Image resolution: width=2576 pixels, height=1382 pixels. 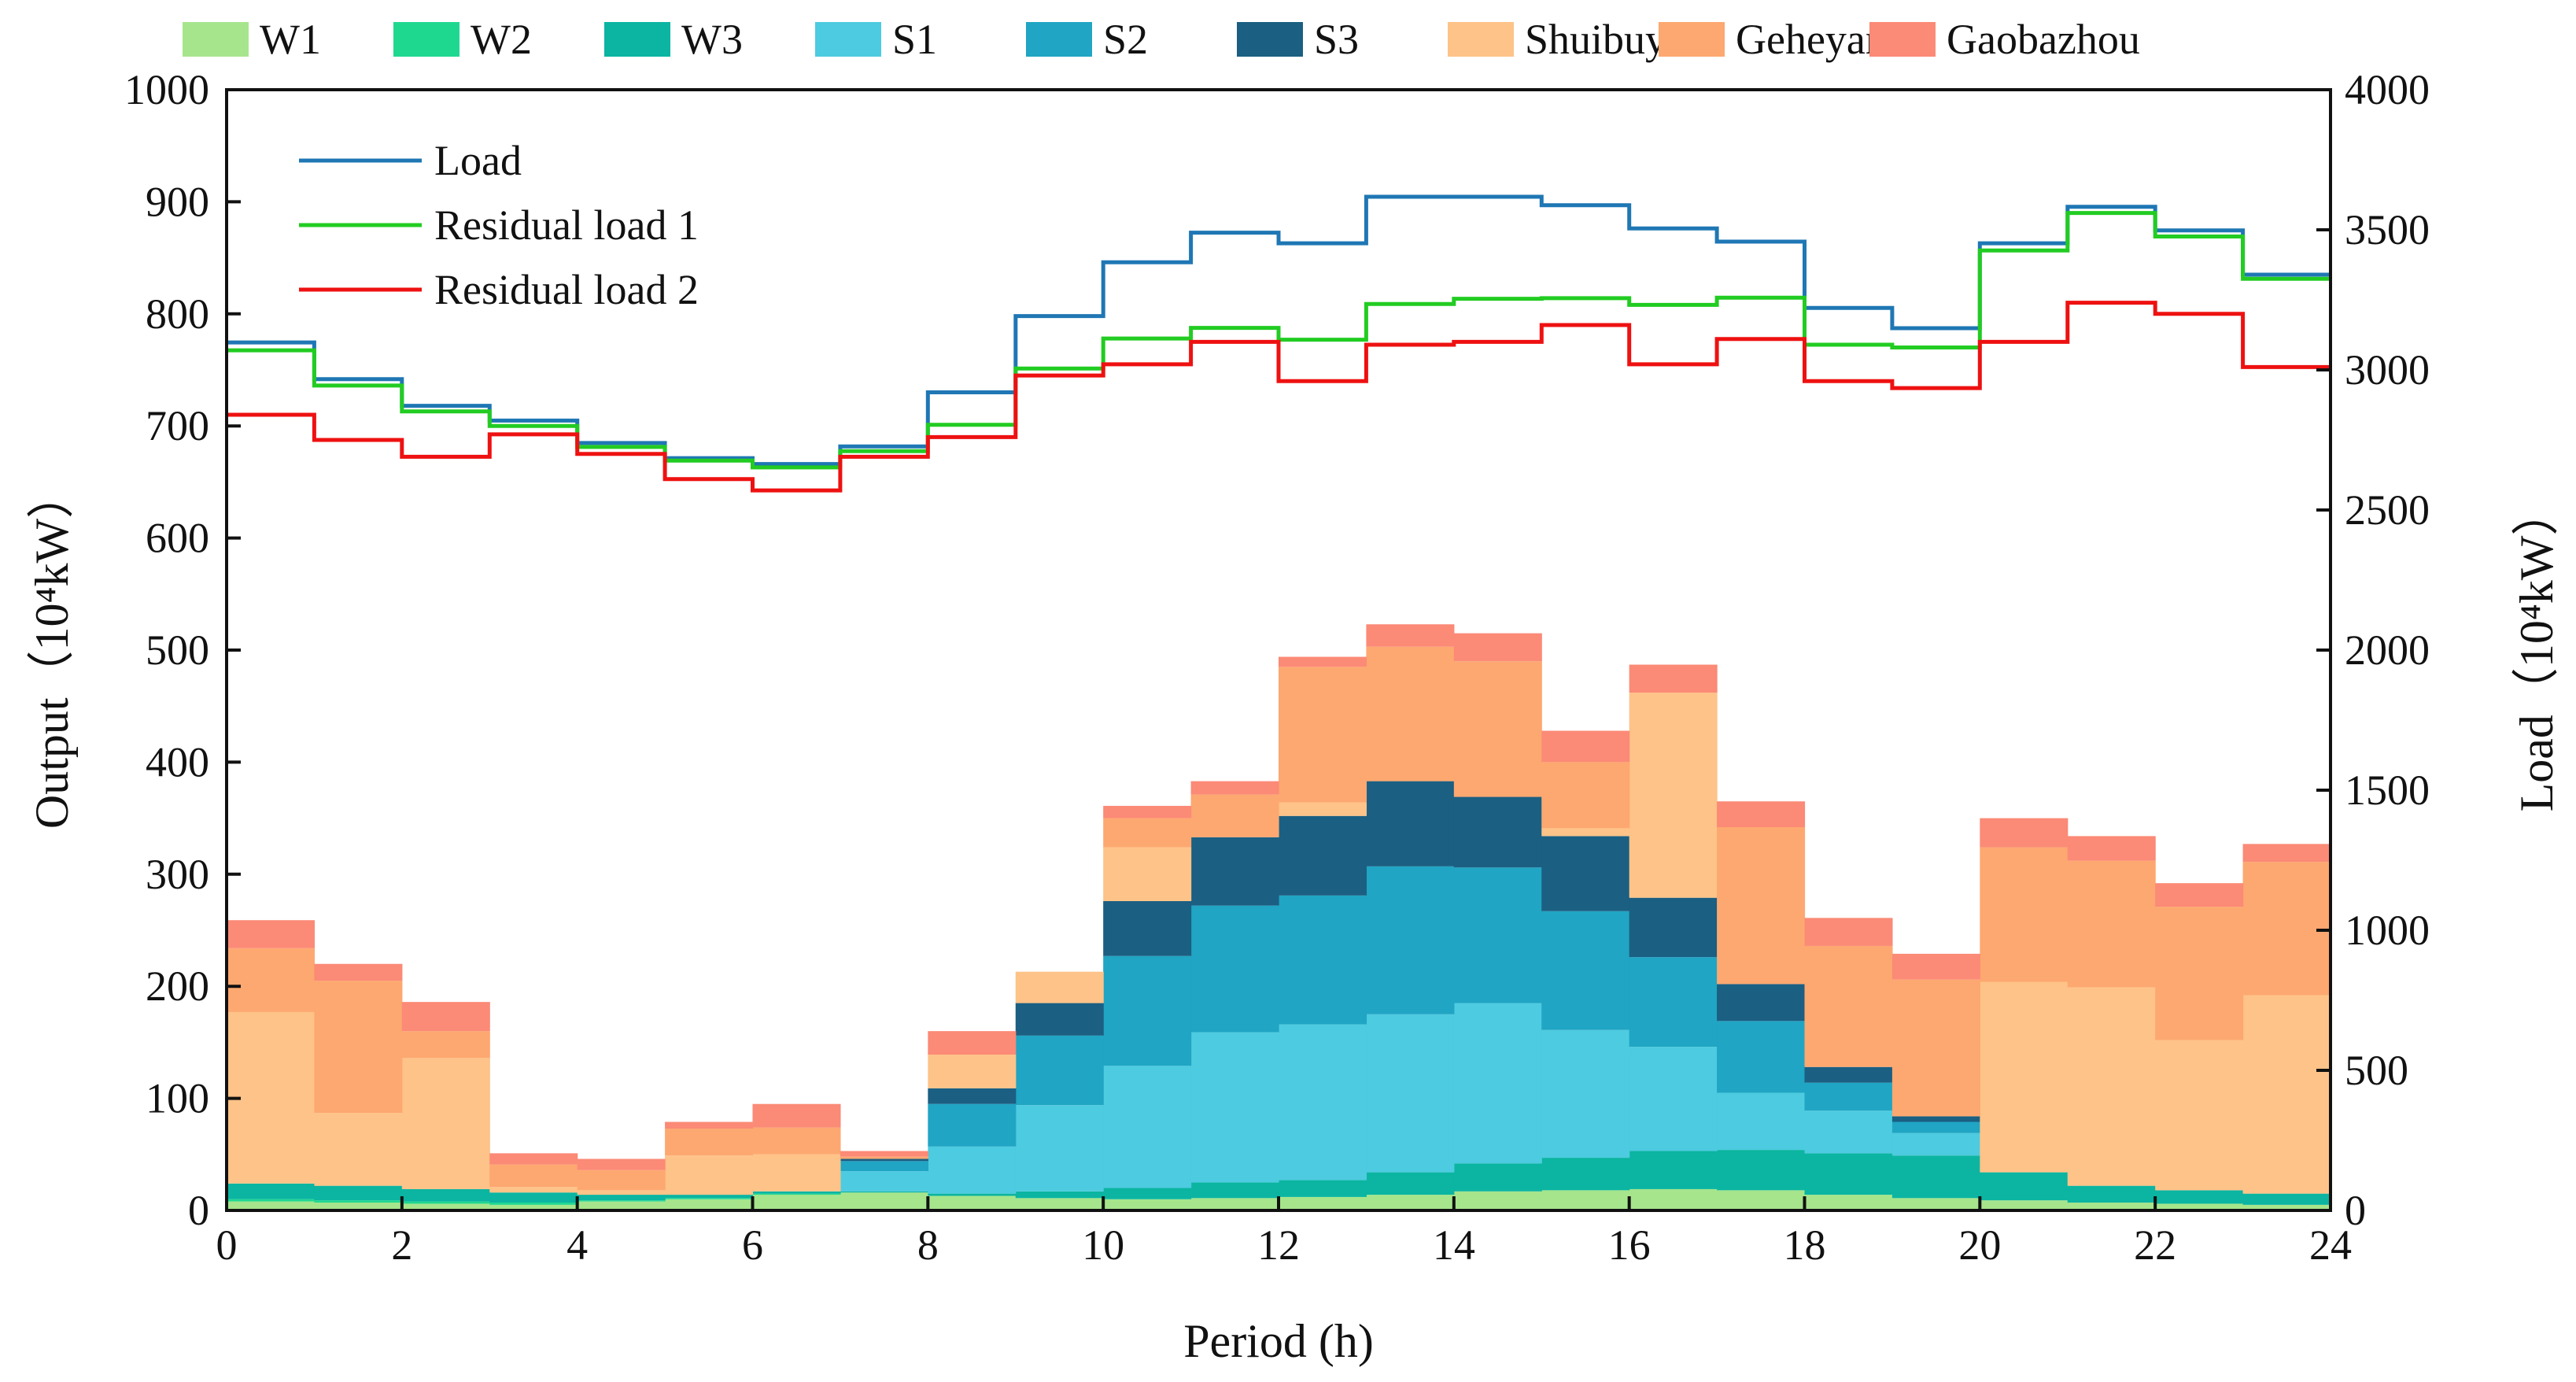 I want to click on line-legend-label-residual-load-1: Residual load 1, so click(x=566, y=225).